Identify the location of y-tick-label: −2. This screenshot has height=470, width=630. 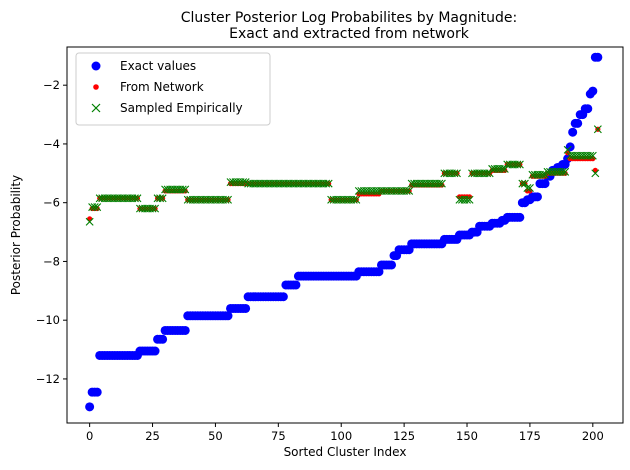
(51, 85).